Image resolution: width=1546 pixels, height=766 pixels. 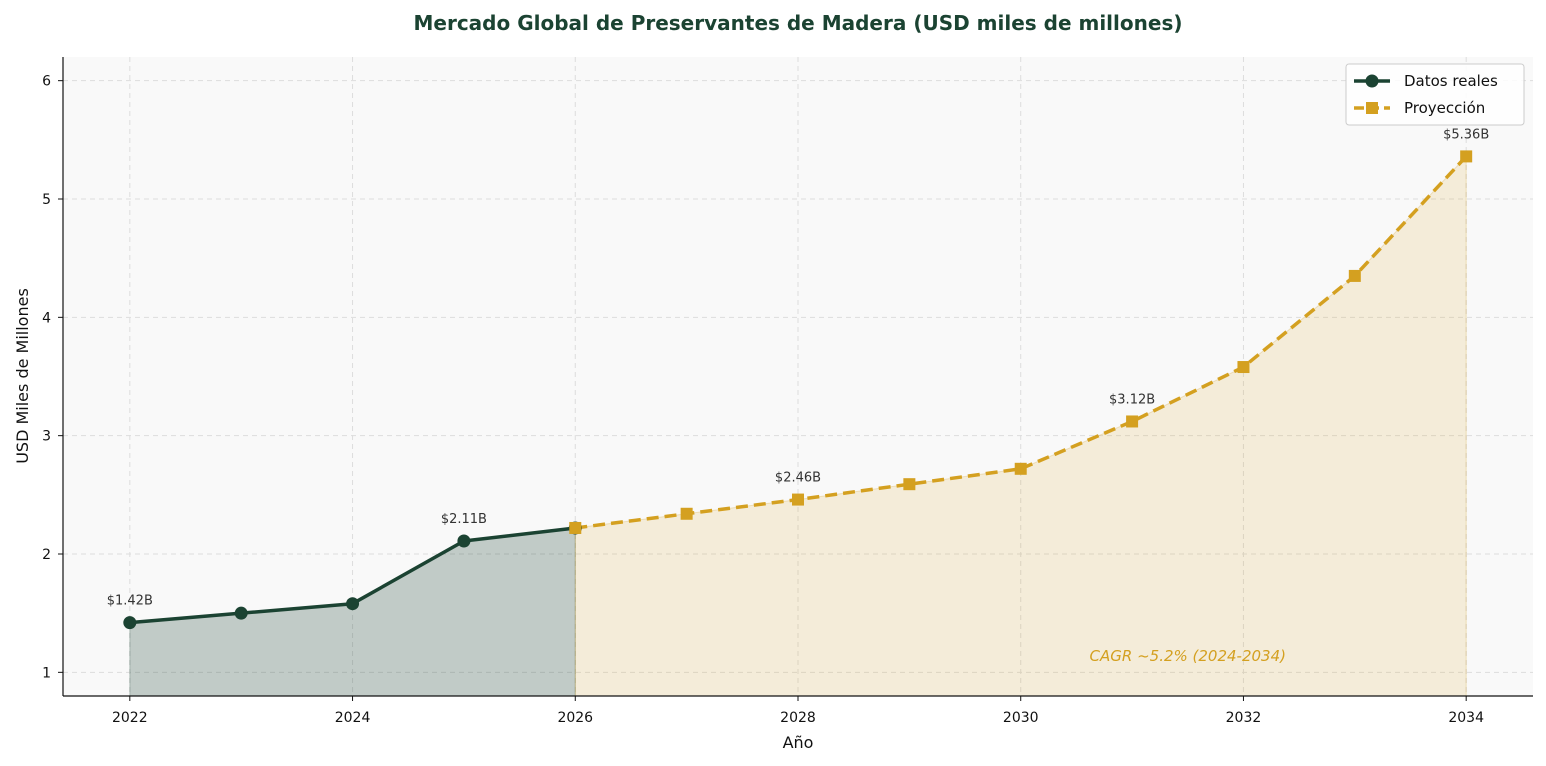 What do you see at coordinates (130, 718) in the screenshot?
I see `x-tick-label: 2022` at bounding box center [130, 718].